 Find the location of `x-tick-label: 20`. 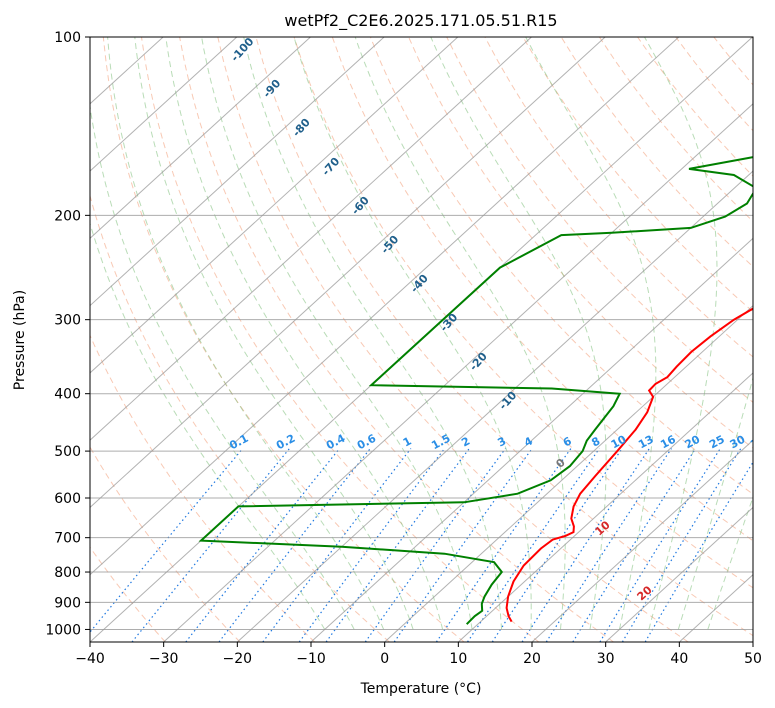

x-tick-label: 20 is located at coordinates (532, 659).